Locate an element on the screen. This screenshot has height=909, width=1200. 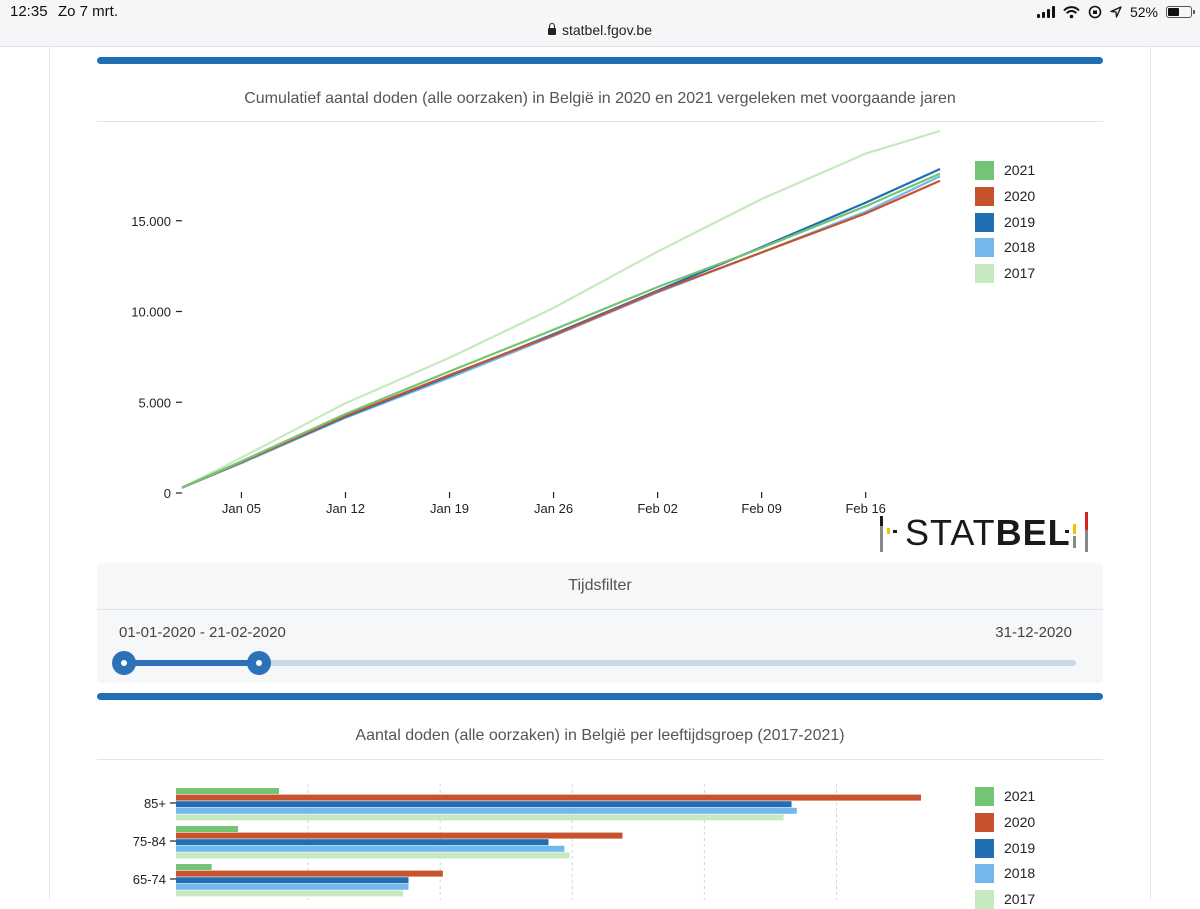
logo-mark-left-icon is located at coordinates (888, 534).